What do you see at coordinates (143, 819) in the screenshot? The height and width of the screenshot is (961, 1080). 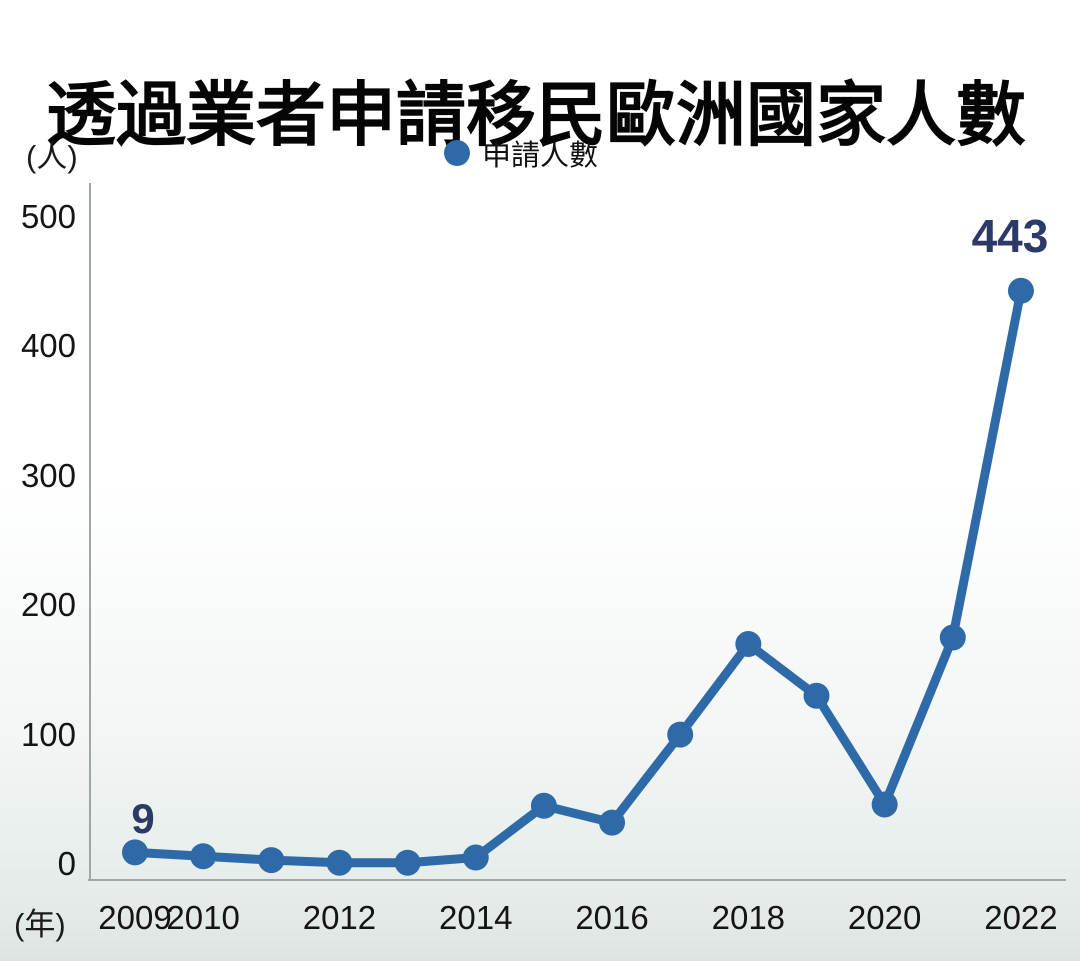 I see `data-label-2009: 9` at bounding box center [143, 819].